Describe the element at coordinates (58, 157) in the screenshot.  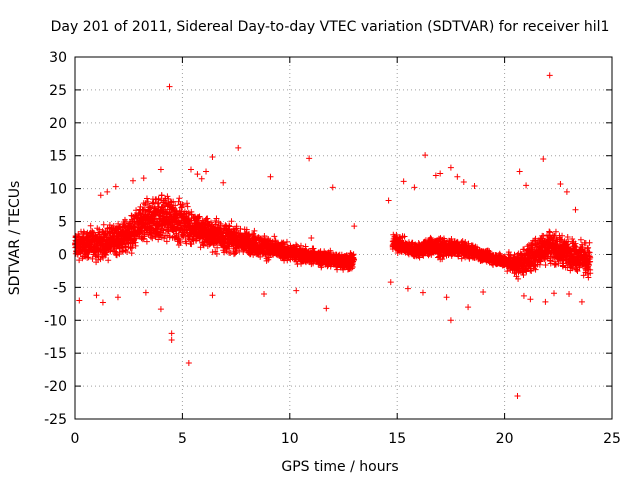
I see `y-tick-label: 15` at that location.